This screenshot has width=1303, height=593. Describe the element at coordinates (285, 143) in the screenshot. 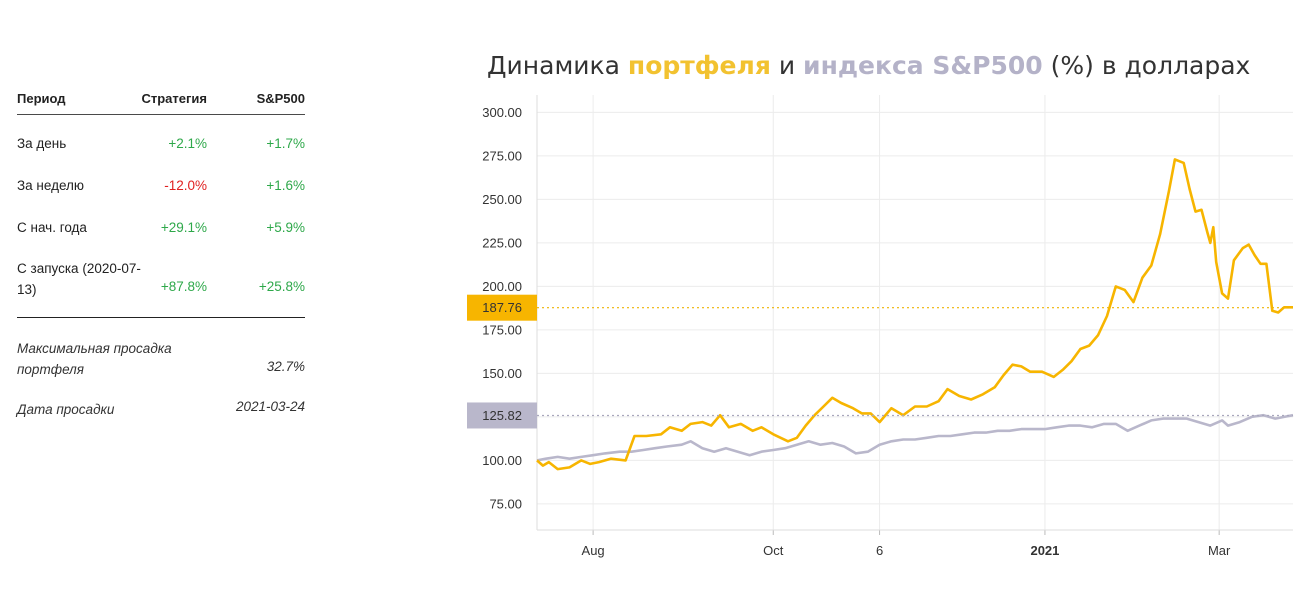

I see `row-sp500-value: +1.7%` at that location.